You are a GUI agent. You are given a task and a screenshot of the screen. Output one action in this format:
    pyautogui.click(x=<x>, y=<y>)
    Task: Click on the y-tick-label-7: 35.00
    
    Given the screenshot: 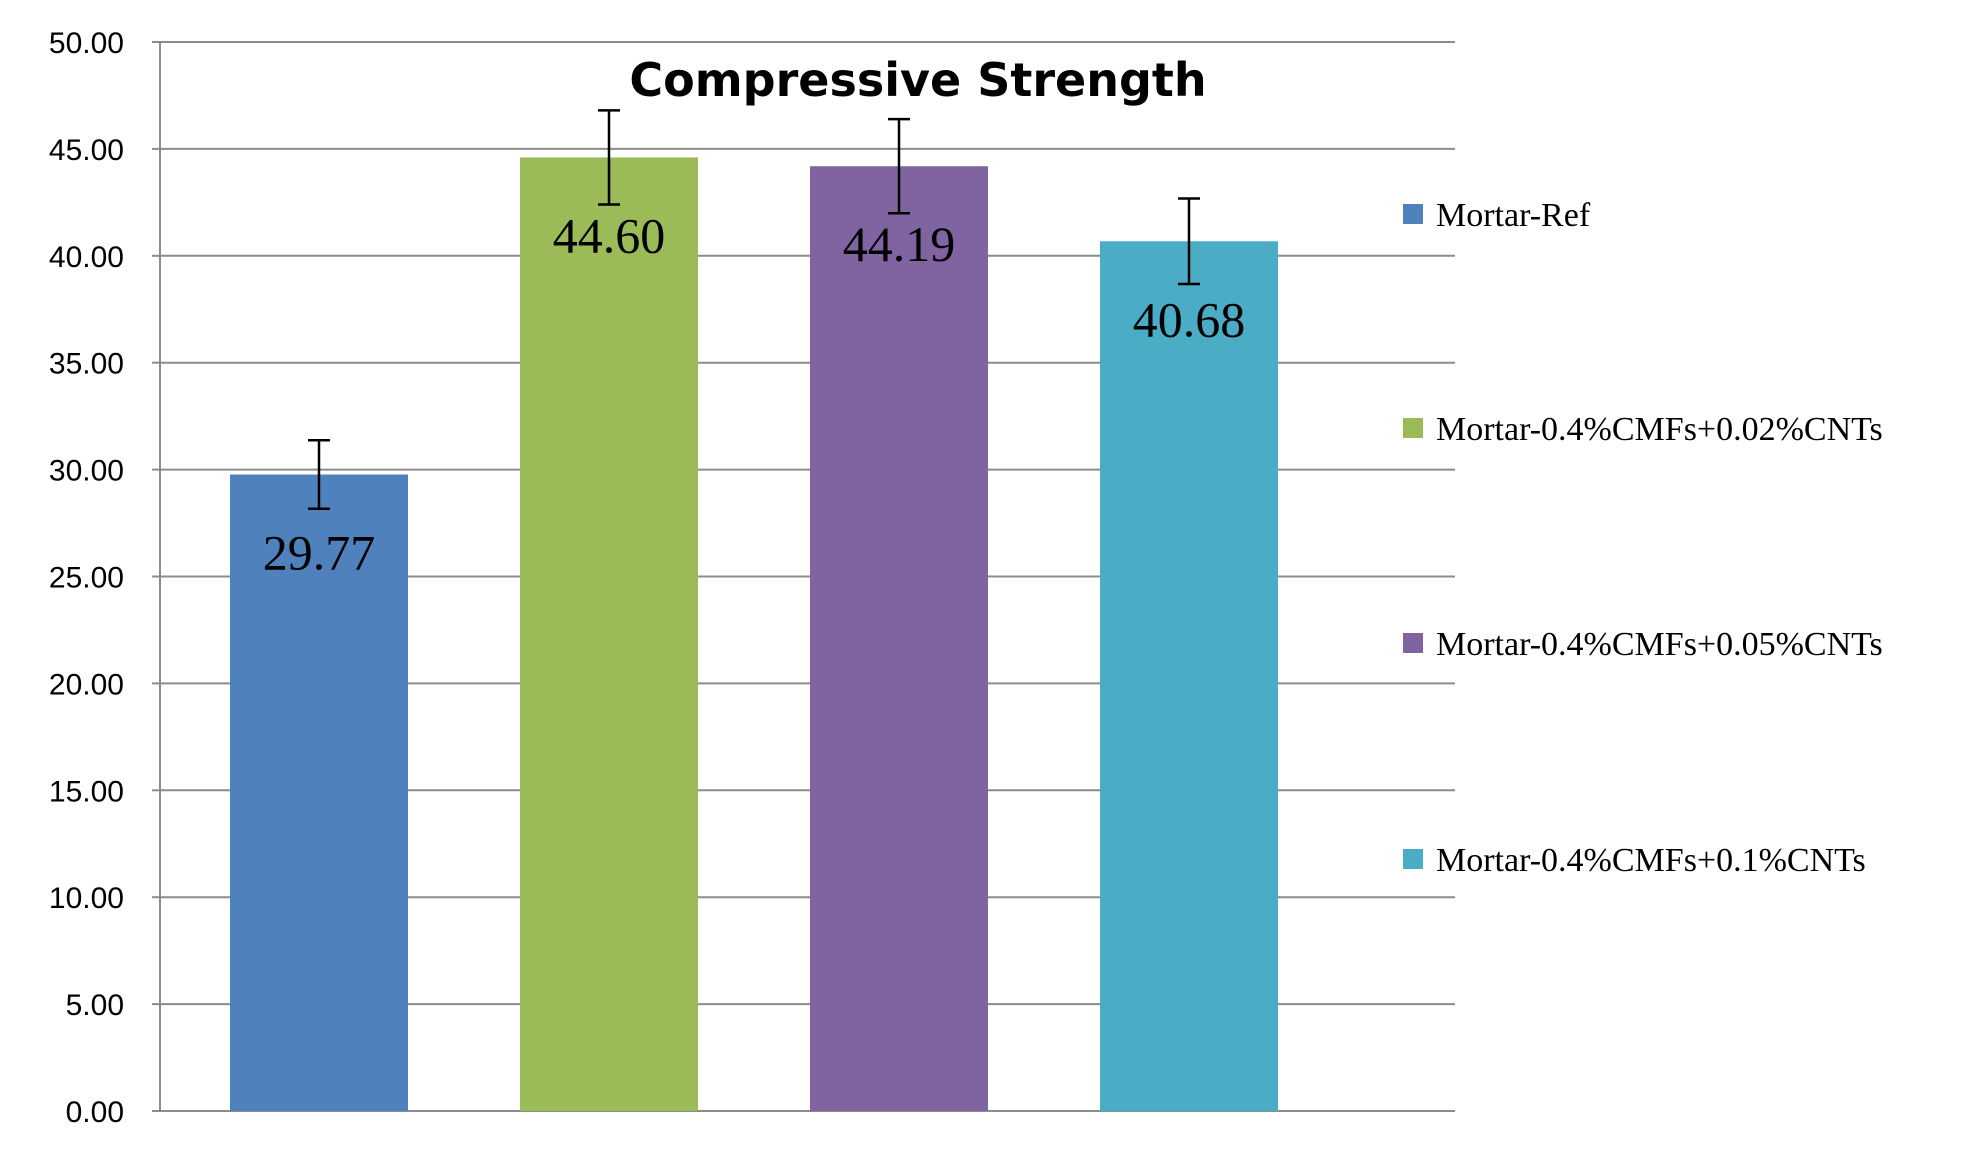 What is the action you would take?
    pyautogui.click(x=86, y=364)
    